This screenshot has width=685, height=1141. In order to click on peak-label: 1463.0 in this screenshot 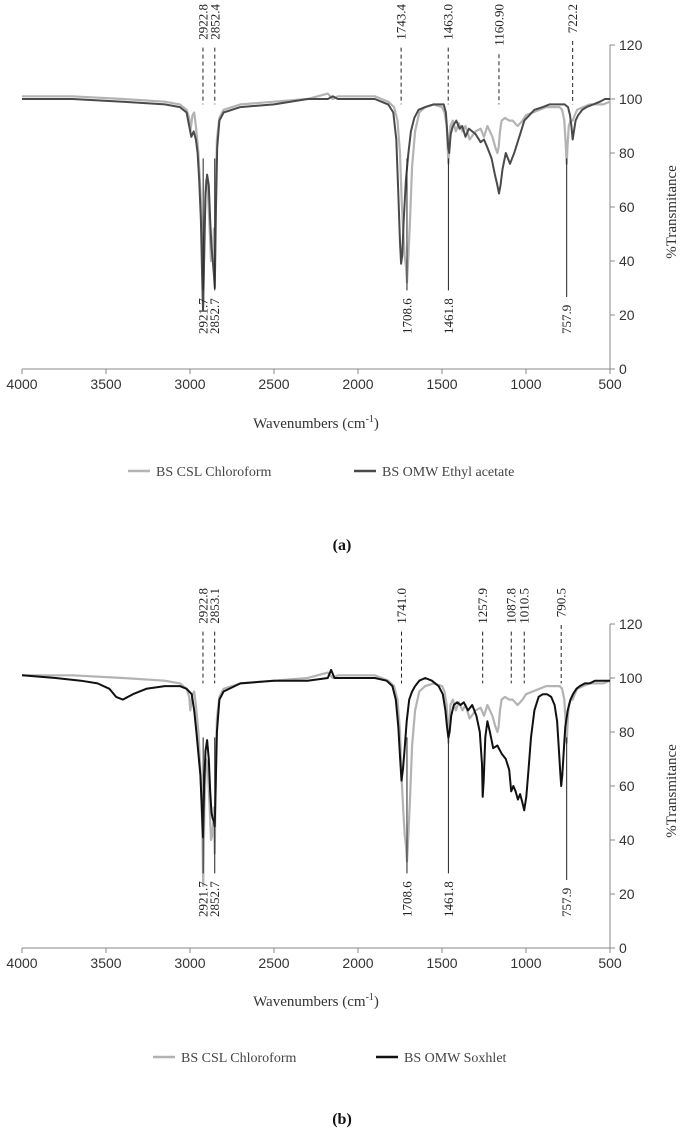, I will do `click(448, 22)`.